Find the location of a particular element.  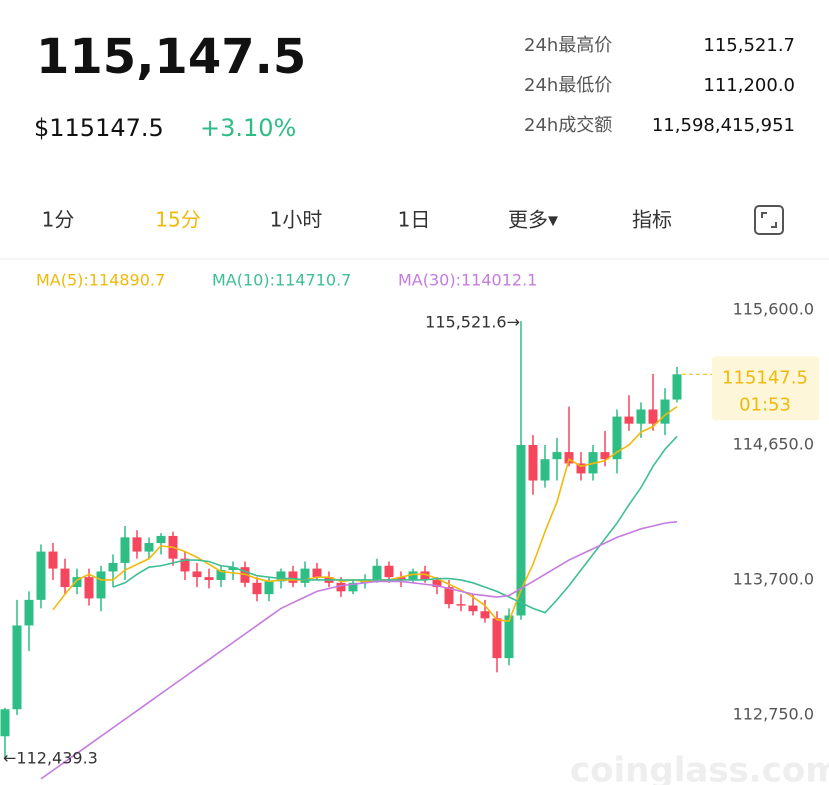

ma-legend: MA(5):114890.7 is located at coordinates (100, 280).